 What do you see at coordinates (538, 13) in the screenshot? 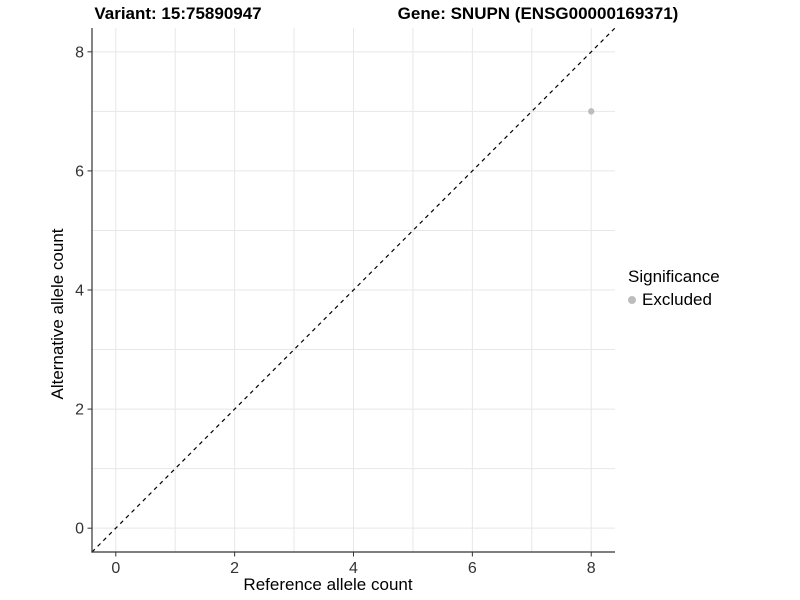
I see `plot-title-gene: Gene: SNUPN (ENSG00000169371)` at bounding box center [538, 13].